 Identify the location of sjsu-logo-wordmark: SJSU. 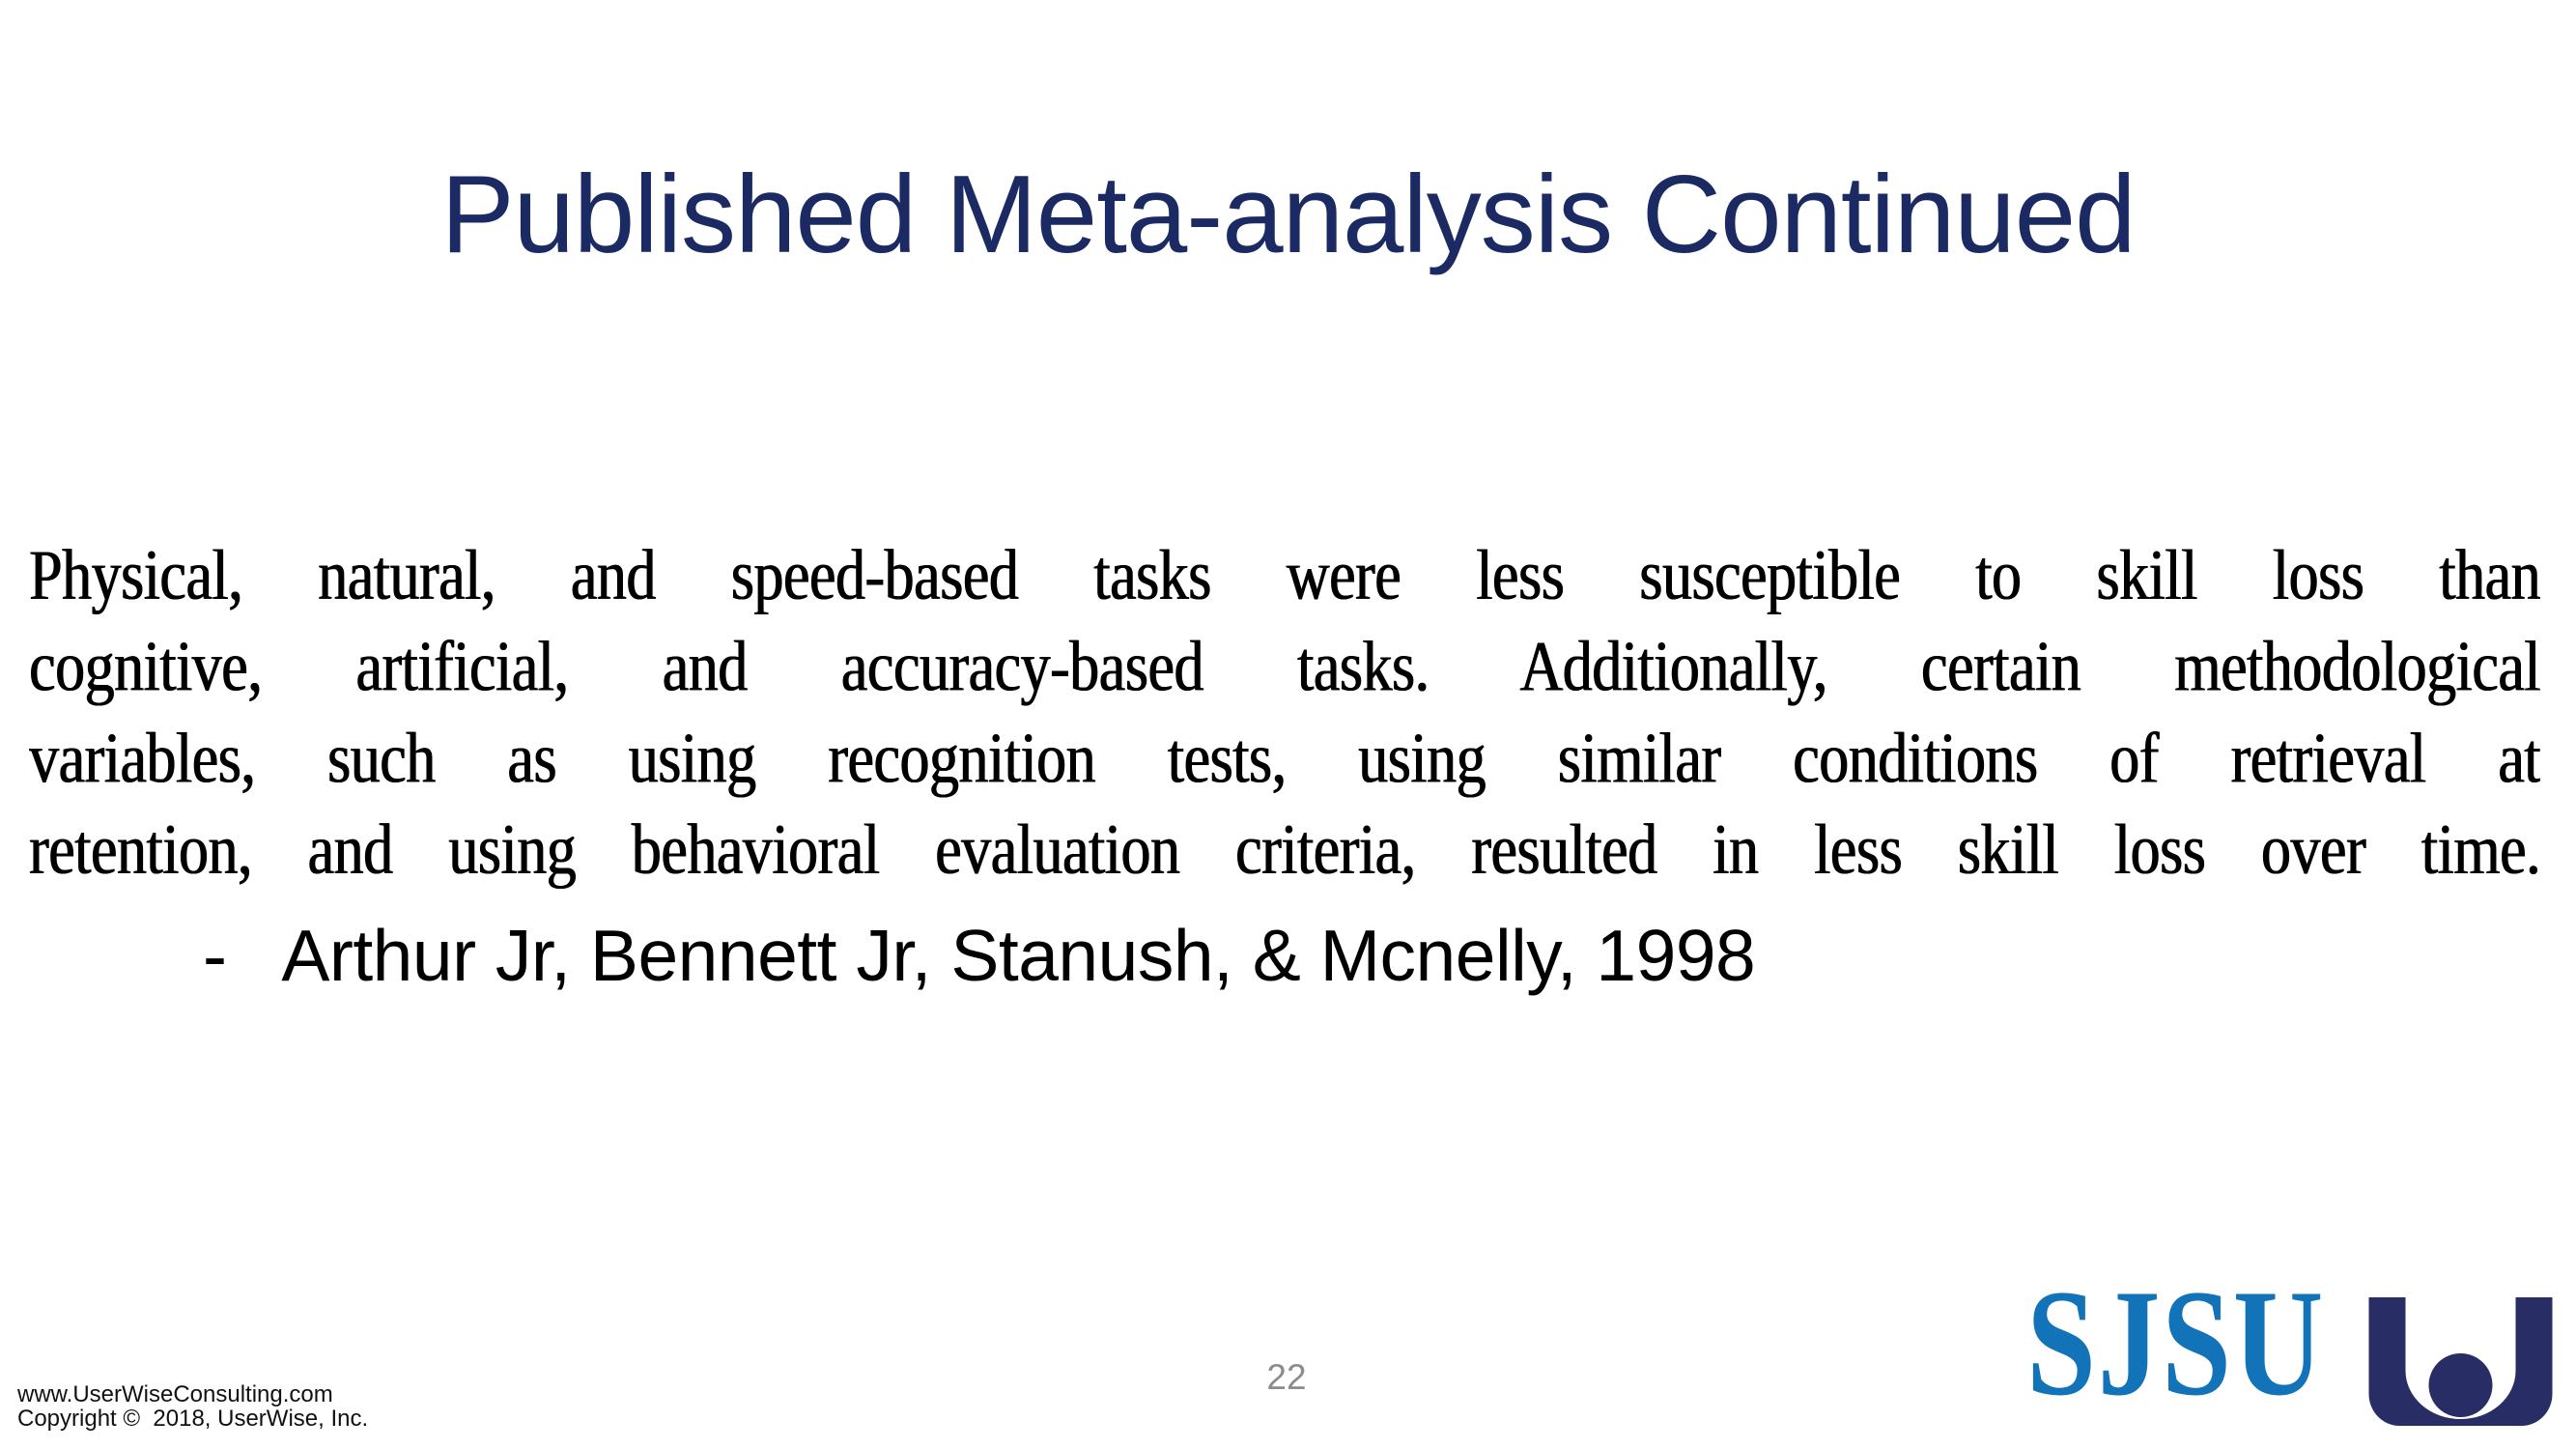
(2176, 1343).